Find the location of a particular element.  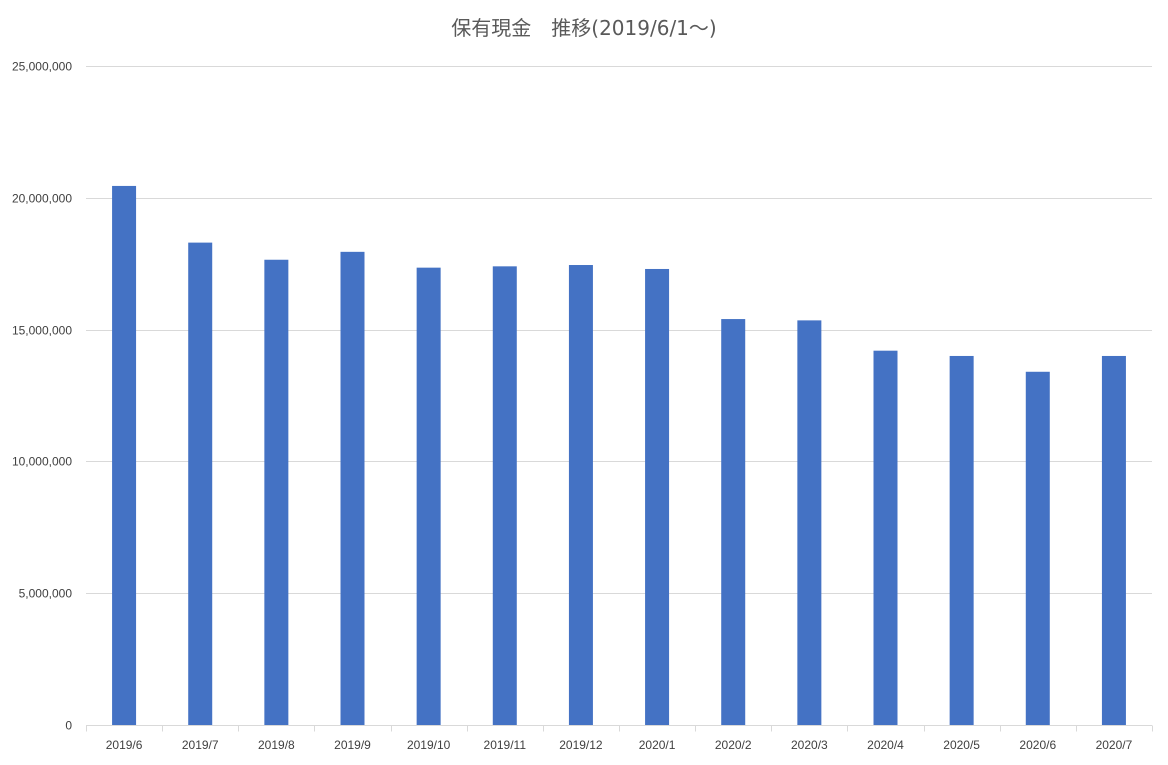

x-tick-label: 2019/9 is located at coordinates (352, 745).